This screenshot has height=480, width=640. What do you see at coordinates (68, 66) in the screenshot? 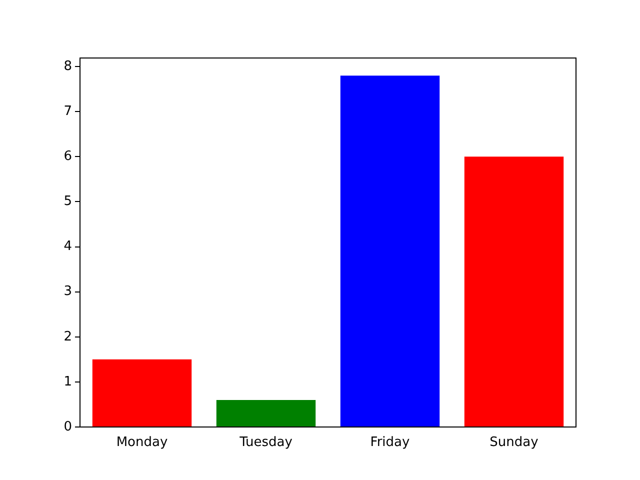
I see `y-tick-label: 8` at bounding box center [68, 66].